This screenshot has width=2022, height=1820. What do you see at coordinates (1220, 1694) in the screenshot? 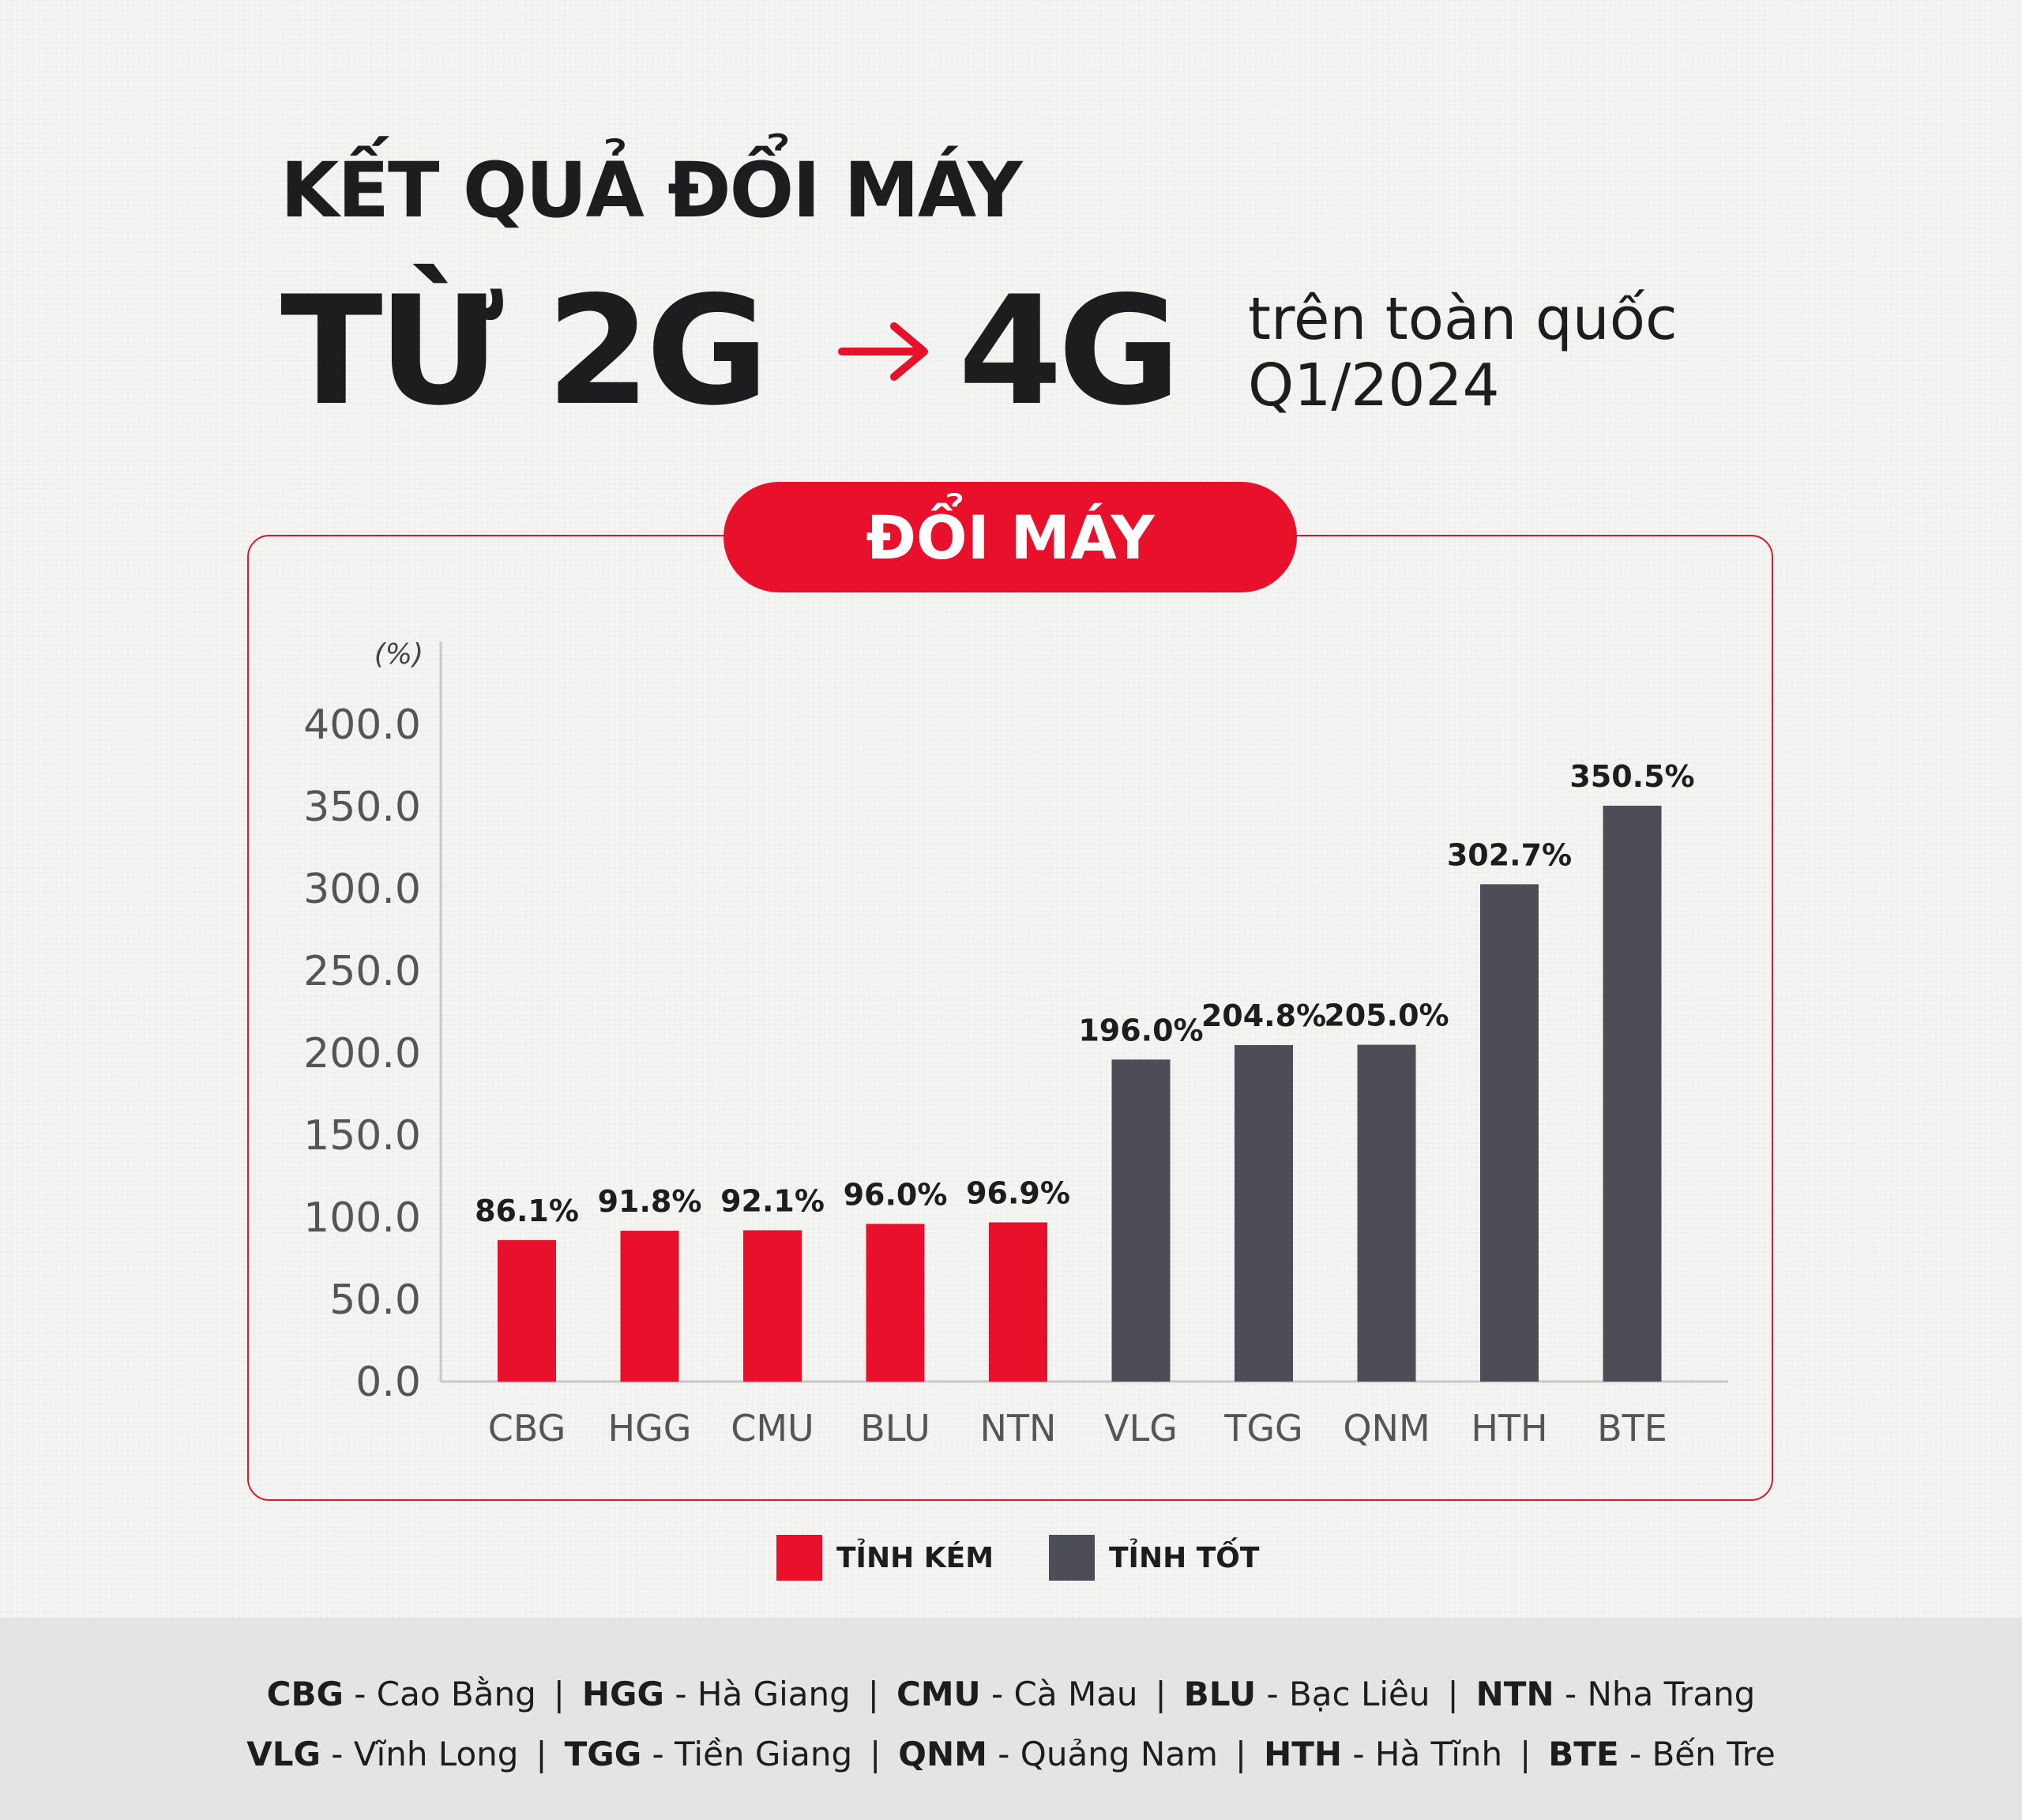
I see `footer-code: BLU` at bounding box center [1220, 1694].